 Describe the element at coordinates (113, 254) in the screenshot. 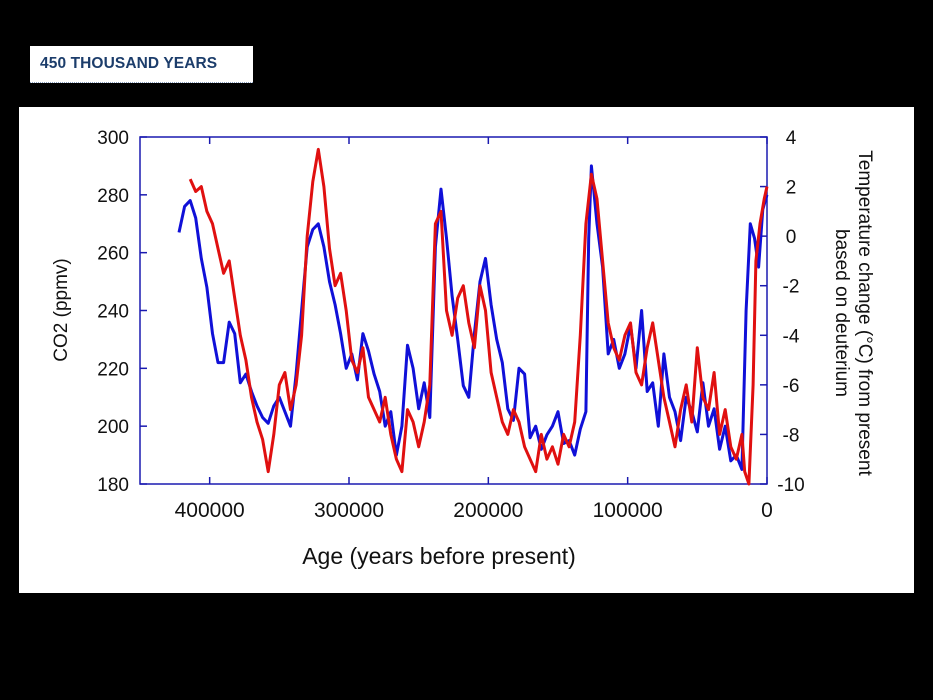

I see `y-left-tick-label: 260` at that location.